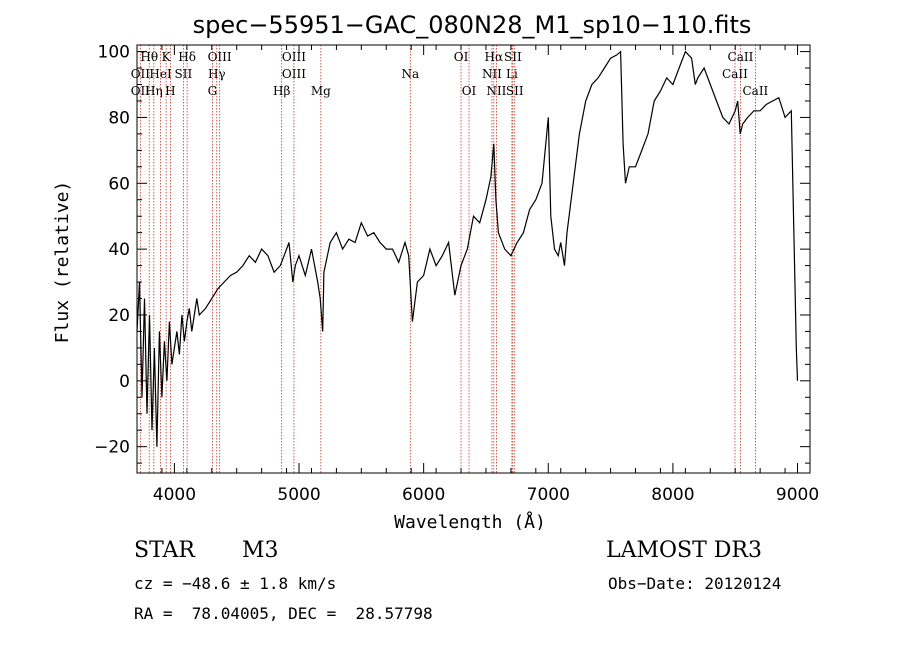 The width and height of the screenshot is (900, 649). What do you see at coordinates (283, 613) in the screenshot?
I see `coordinates: RA = 78.04005, DEC = 28.57798` at bounding box center [283, 613].